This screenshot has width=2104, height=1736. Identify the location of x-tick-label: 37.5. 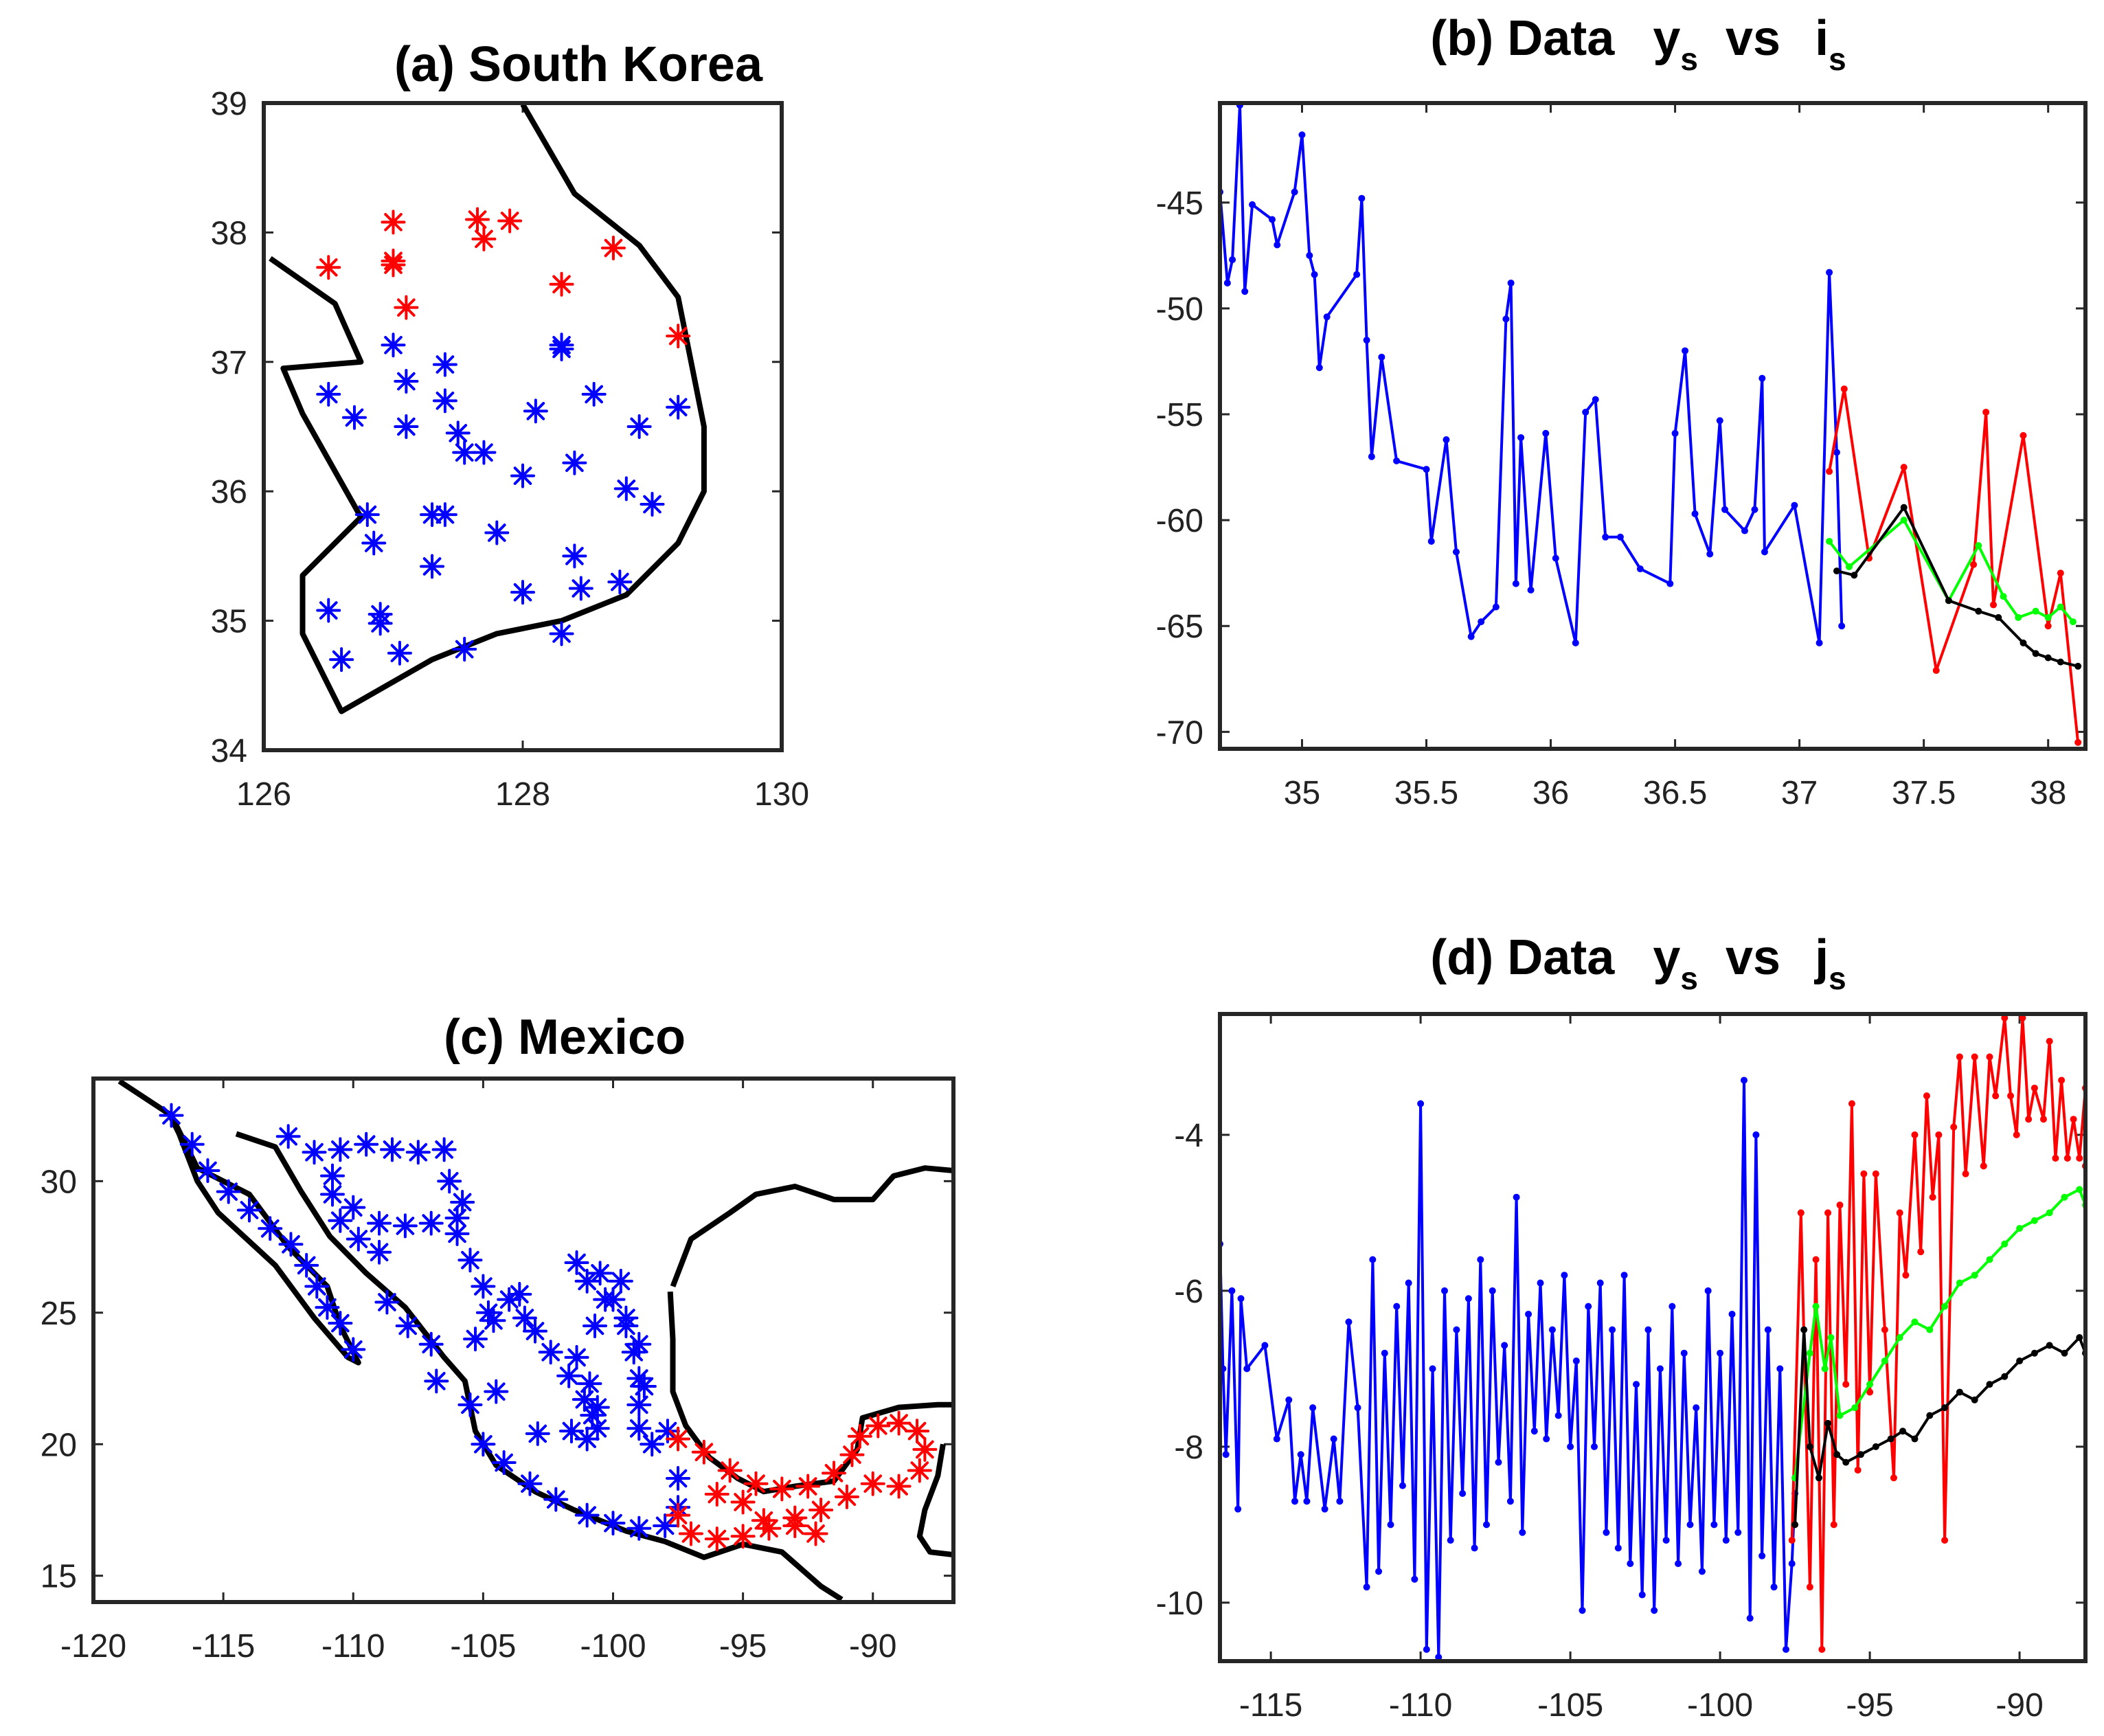
(1924, 793).